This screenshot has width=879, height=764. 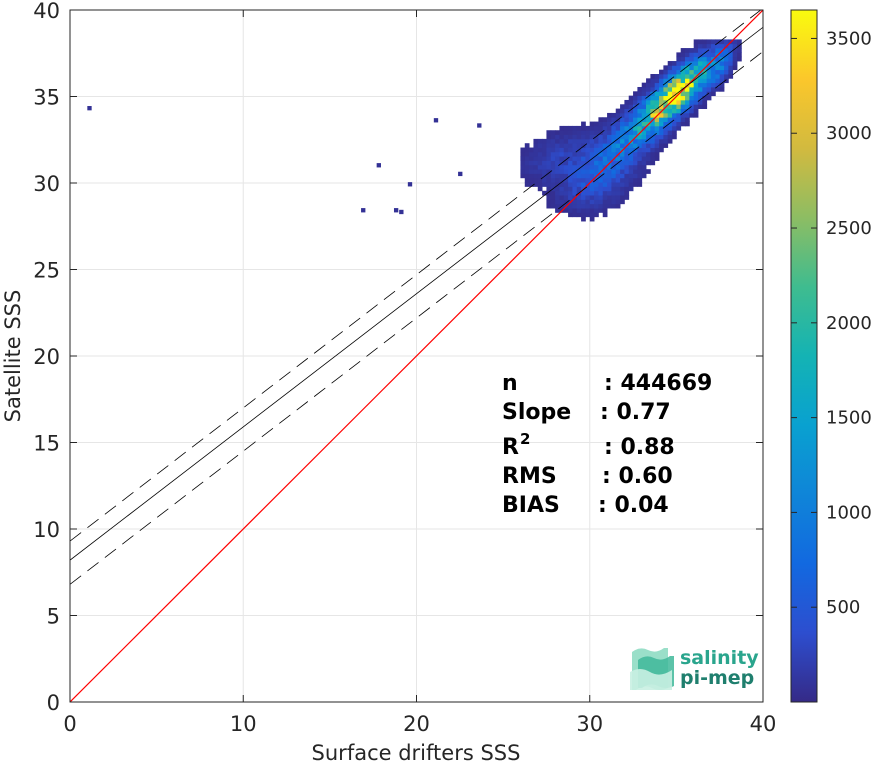 What do you see at coordinates (46, 11) in the screenshot?
I see `y-tick-label: 40` at bounding box center [46, 11].